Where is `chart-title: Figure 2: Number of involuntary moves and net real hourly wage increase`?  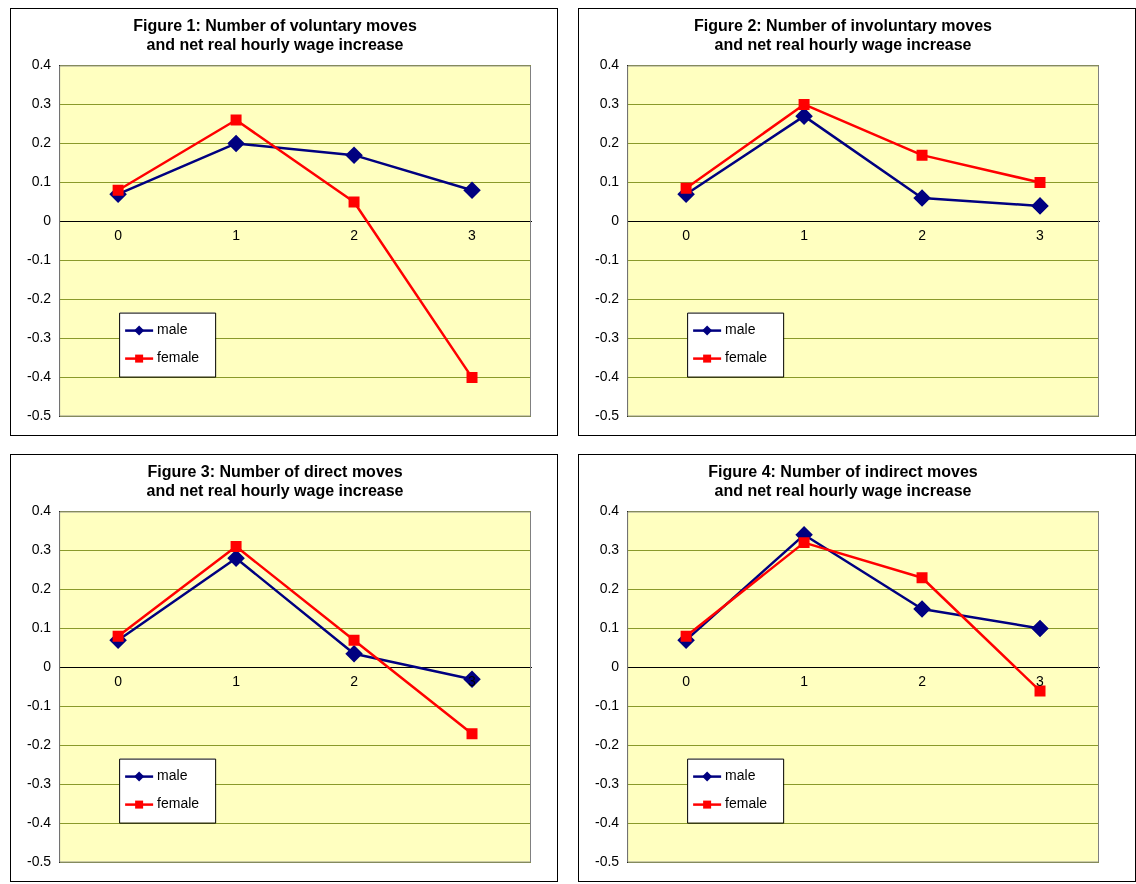 chart-title: Figure 2: Number of involuntary moves and net real hourly wage increase is located at coordinates (843, 35).